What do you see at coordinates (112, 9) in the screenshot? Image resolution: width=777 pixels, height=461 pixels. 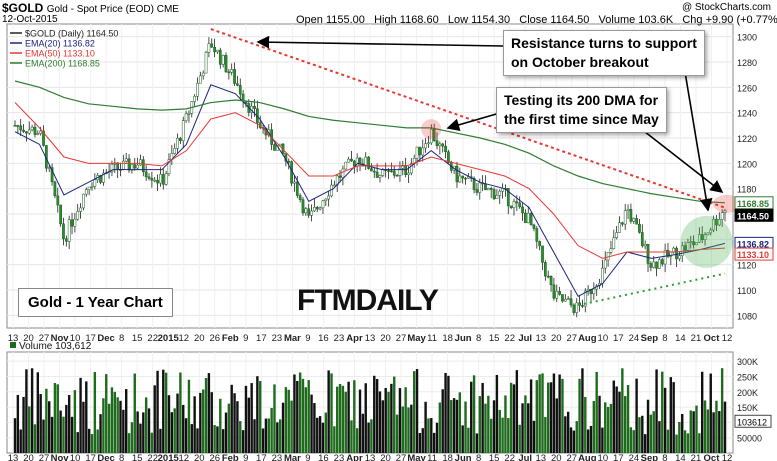 I see `symbol-description: Gold - Spot Price (EOD) CME` at bounding box center [112, 9].